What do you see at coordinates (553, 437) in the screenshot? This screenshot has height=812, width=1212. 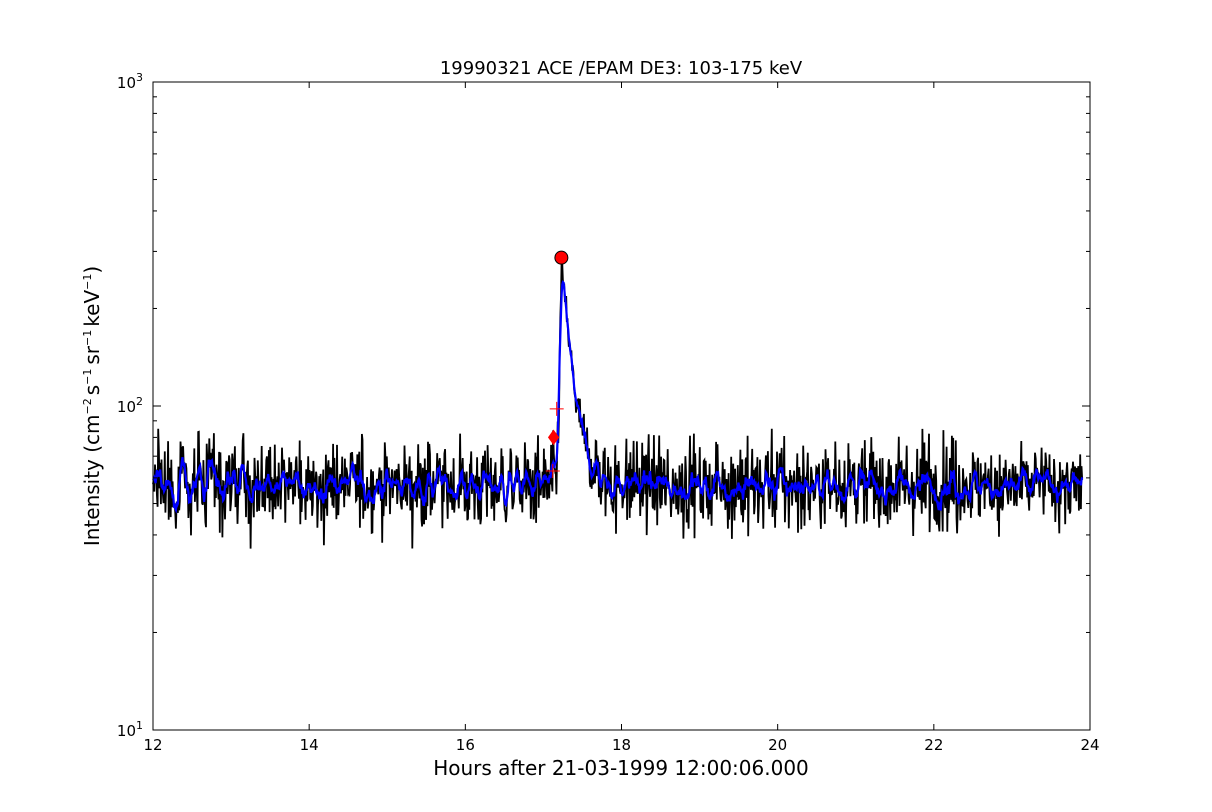 I see `onset-marker` at bounding box center [553, 437].